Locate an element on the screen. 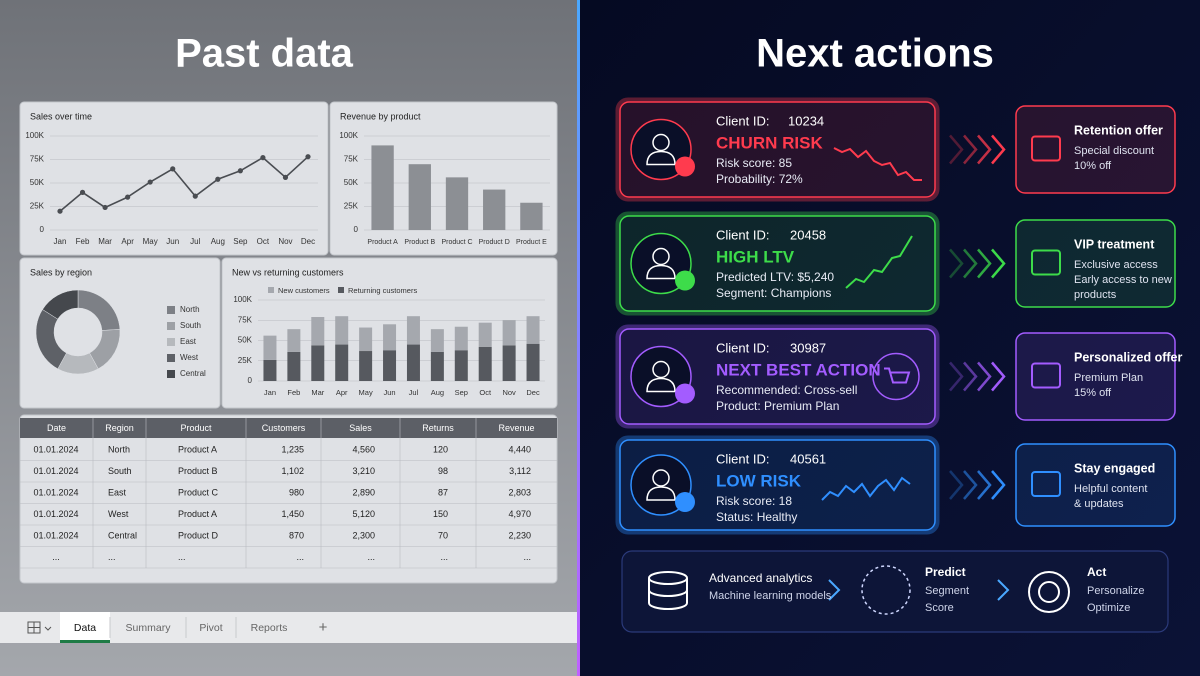 The width and height of the screenshot is (1200, 676). sheet-icon is located at coordinates (39, 627).